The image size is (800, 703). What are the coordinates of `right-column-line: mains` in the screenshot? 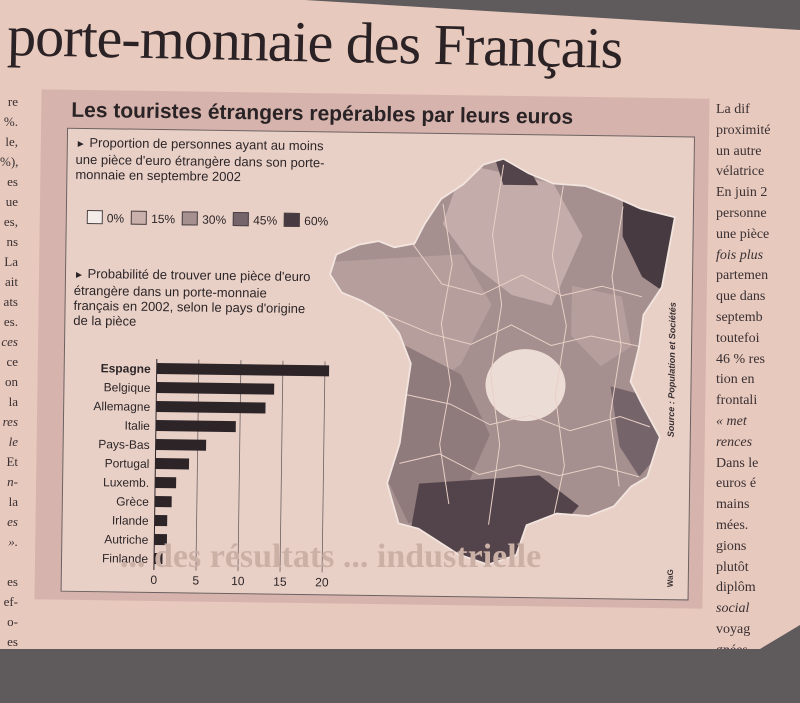 It's located at (733, 505).